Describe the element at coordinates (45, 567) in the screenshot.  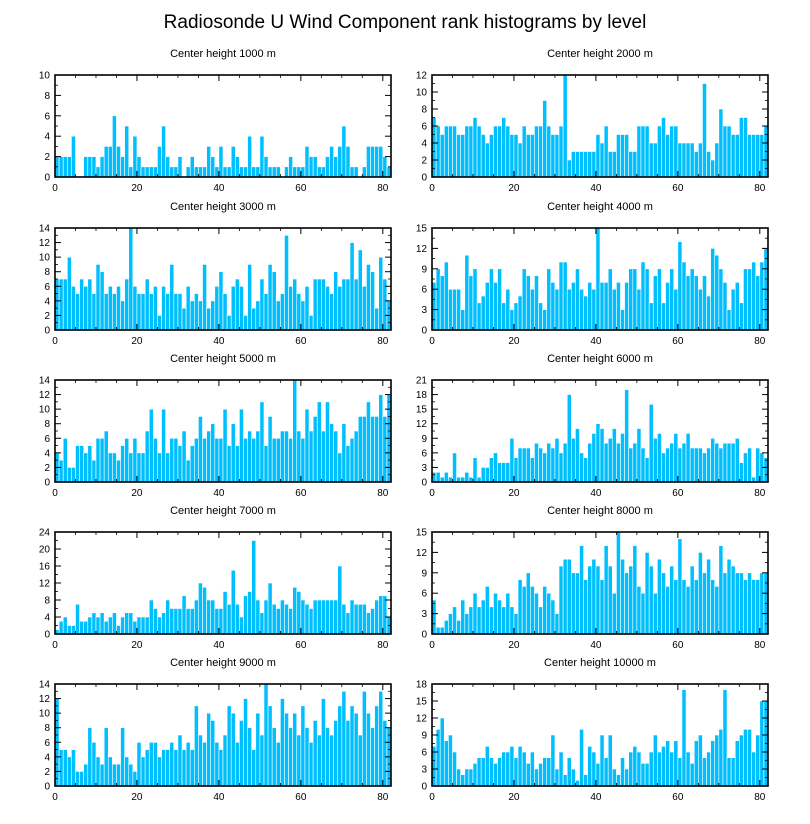
I see `y-tick-label: 16` at that location.